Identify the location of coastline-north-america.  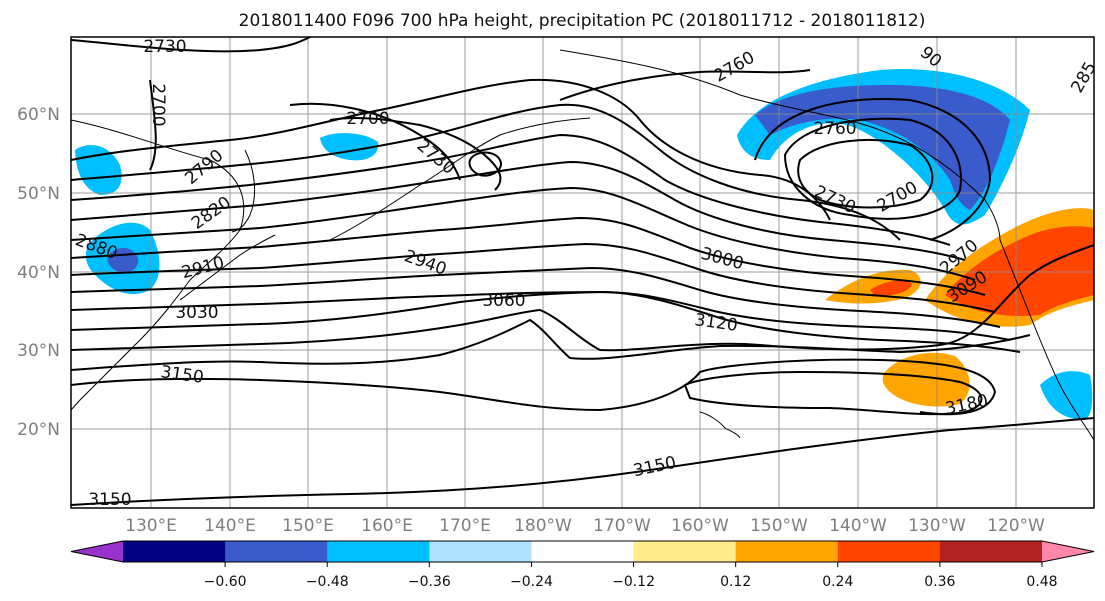
(1047, 340).